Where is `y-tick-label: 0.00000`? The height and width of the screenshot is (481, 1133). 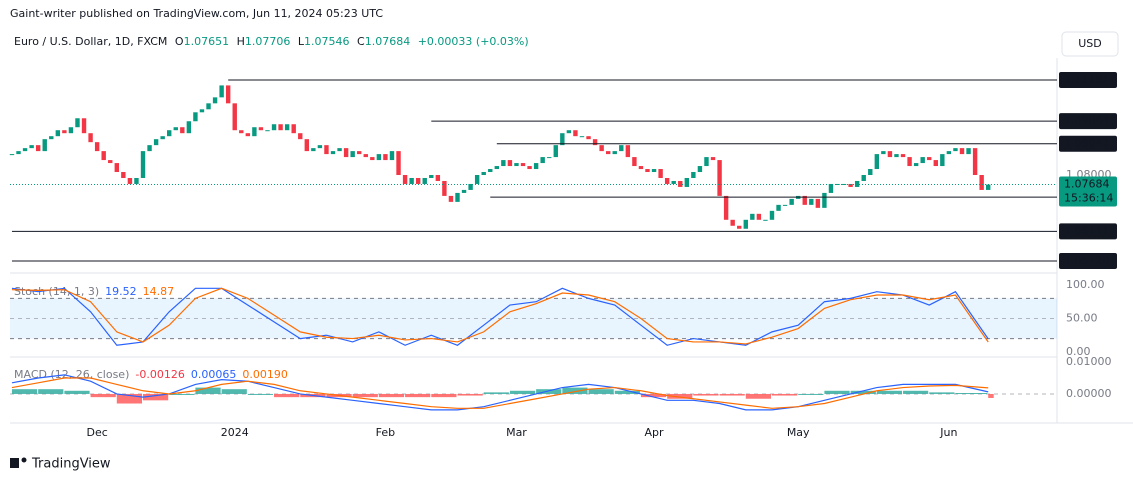
y-tick-label: 0.00000 is located at coordinates (1089, 393).